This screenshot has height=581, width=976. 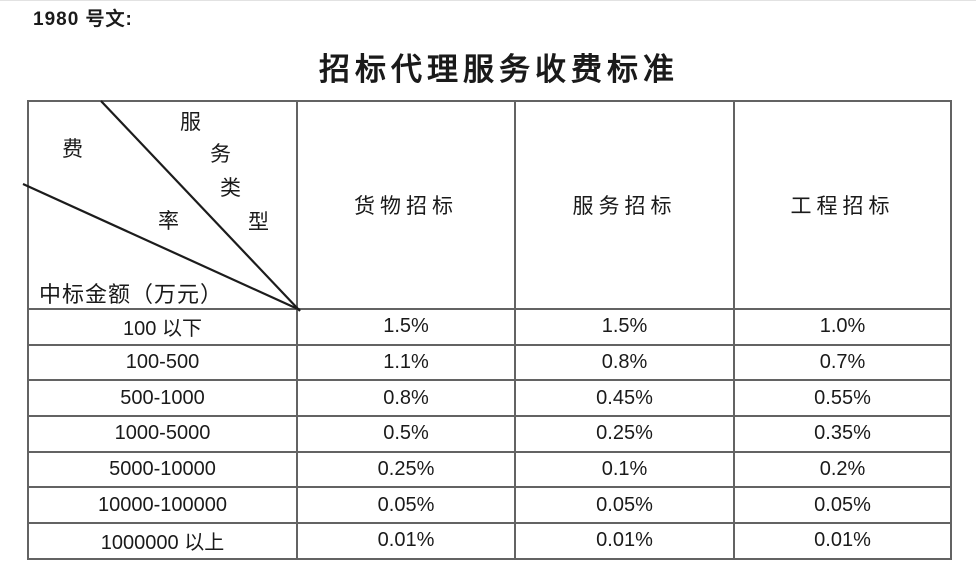 What do you see at coordinates (499, 69) in the screenshot?
I see `document-title: 招标代理服务收费标准` at bounding box center [499, 69].